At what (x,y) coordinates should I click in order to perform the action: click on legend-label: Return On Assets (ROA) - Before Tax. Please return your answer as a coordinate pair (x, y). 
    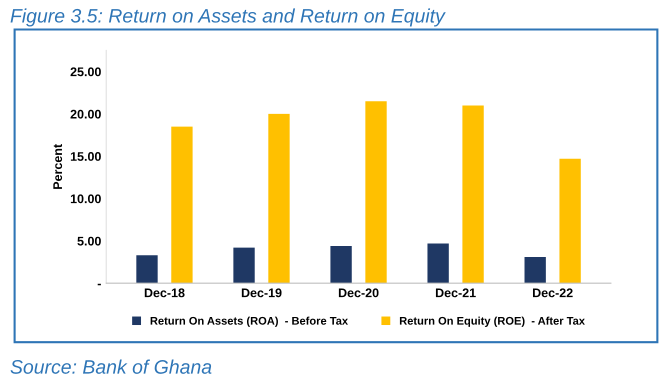
    Looking at the image, I should click on (249, 321).